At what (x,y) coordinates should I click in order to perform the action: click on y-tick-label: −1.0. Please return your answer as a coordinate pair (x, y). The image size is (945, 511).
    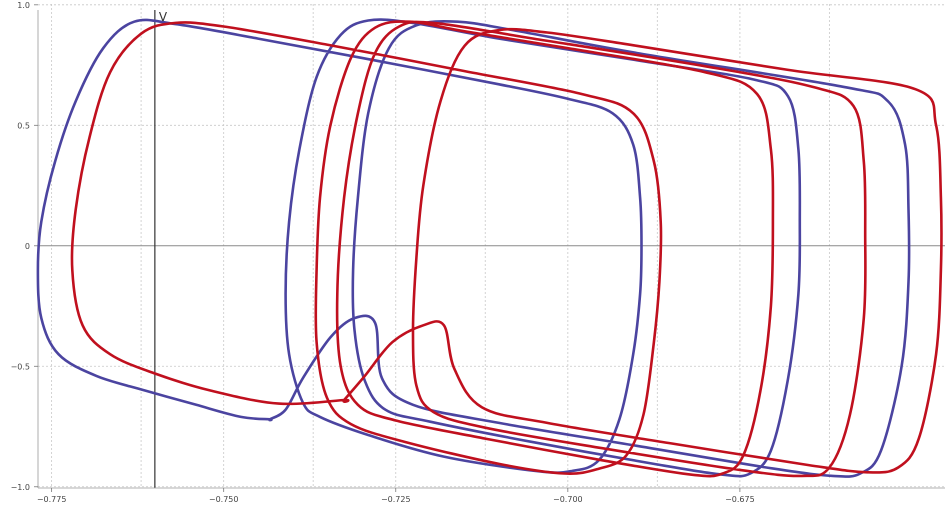
    Looking at the image, I should click on (20, 487).